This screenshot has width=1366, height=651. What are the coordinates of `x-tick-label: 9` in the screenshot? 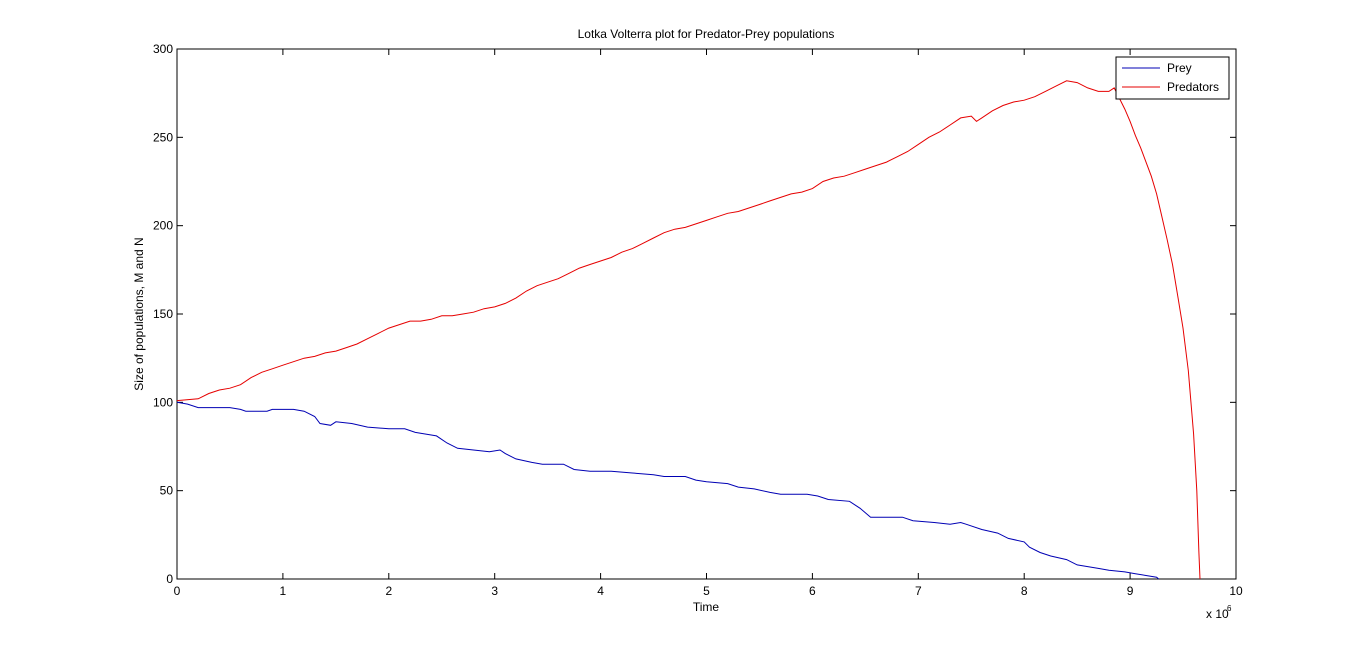 It's located at (1130, 591).